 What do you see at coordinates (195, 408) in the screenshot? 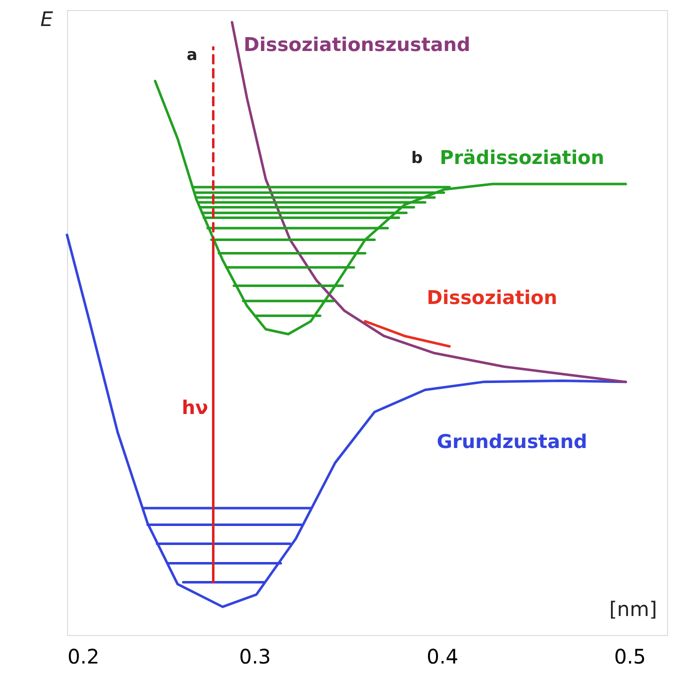
I see `series-label: hν` at bounding box center [195, 408].